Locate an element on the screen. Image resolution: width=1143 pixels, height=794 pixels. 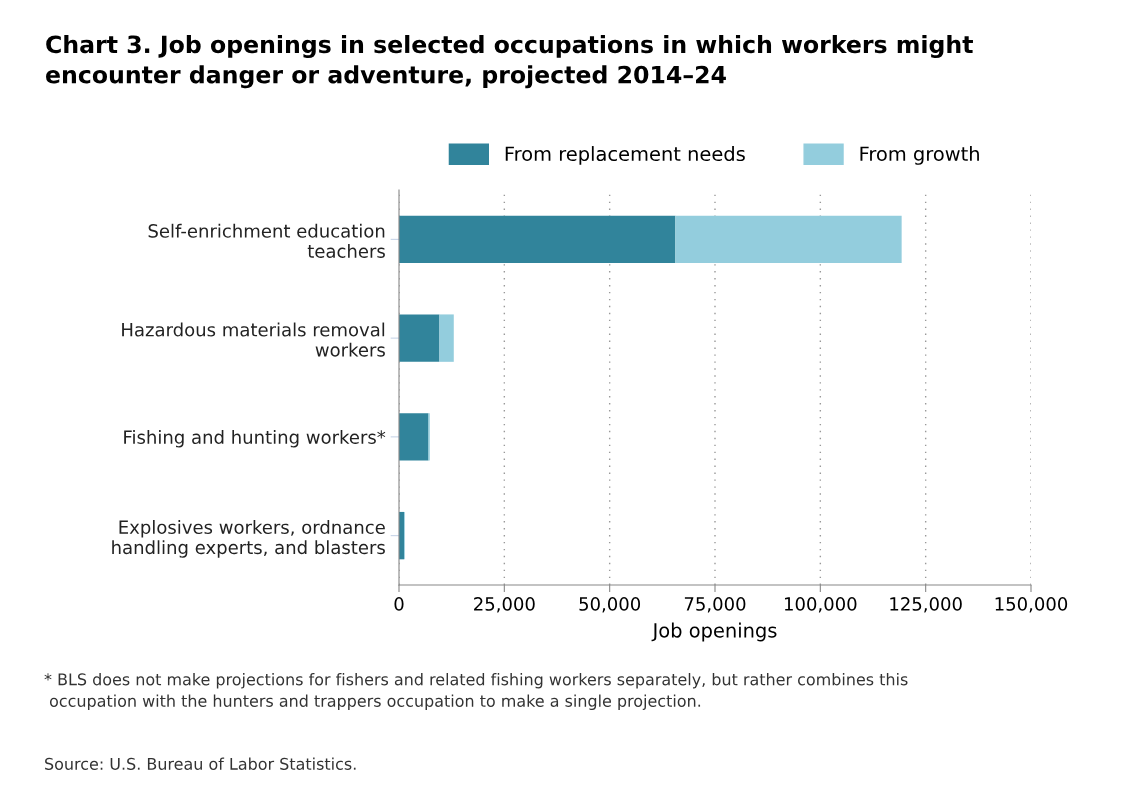
x-tick-label: 0 is located at coordinates (399, 604).